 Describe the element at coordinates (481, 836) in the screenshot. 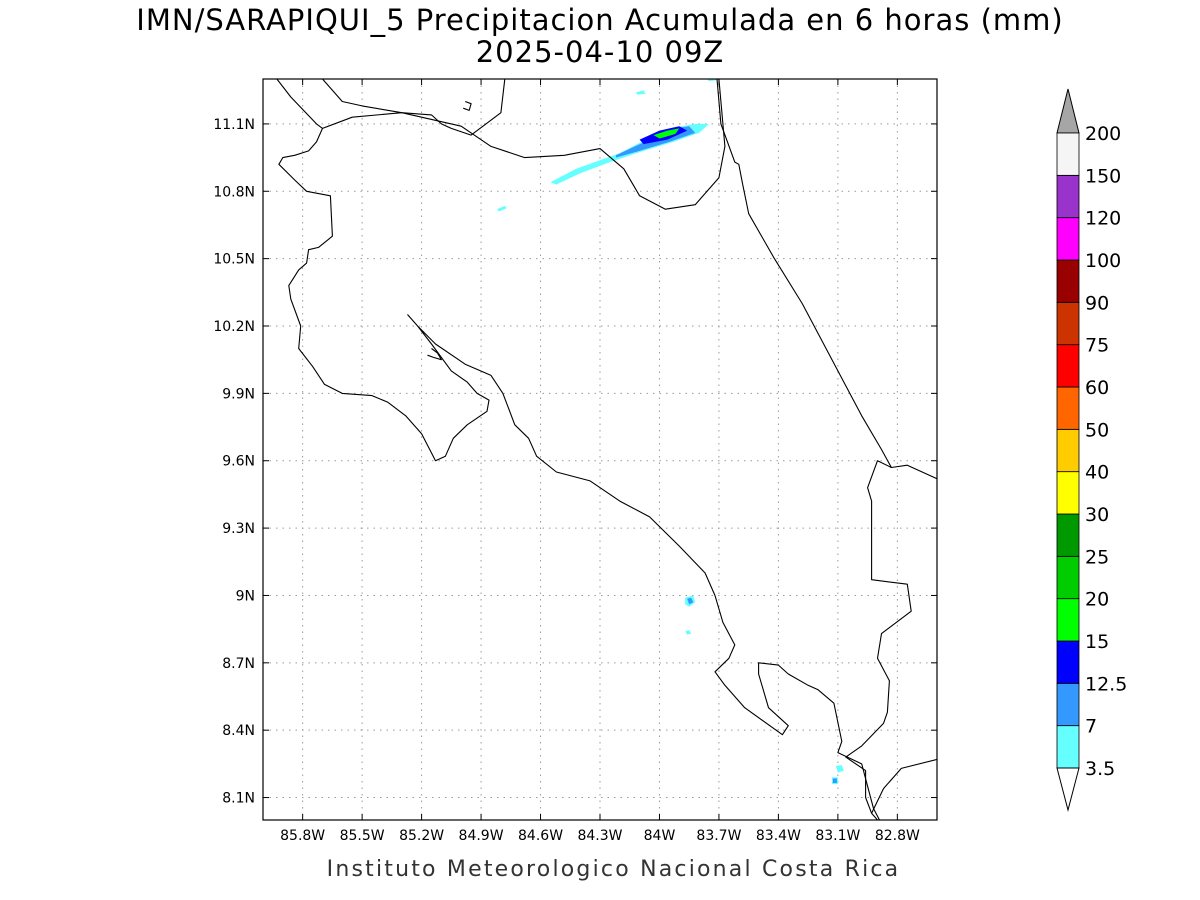

I see `lon-tick-label: 84.9W` at that location.